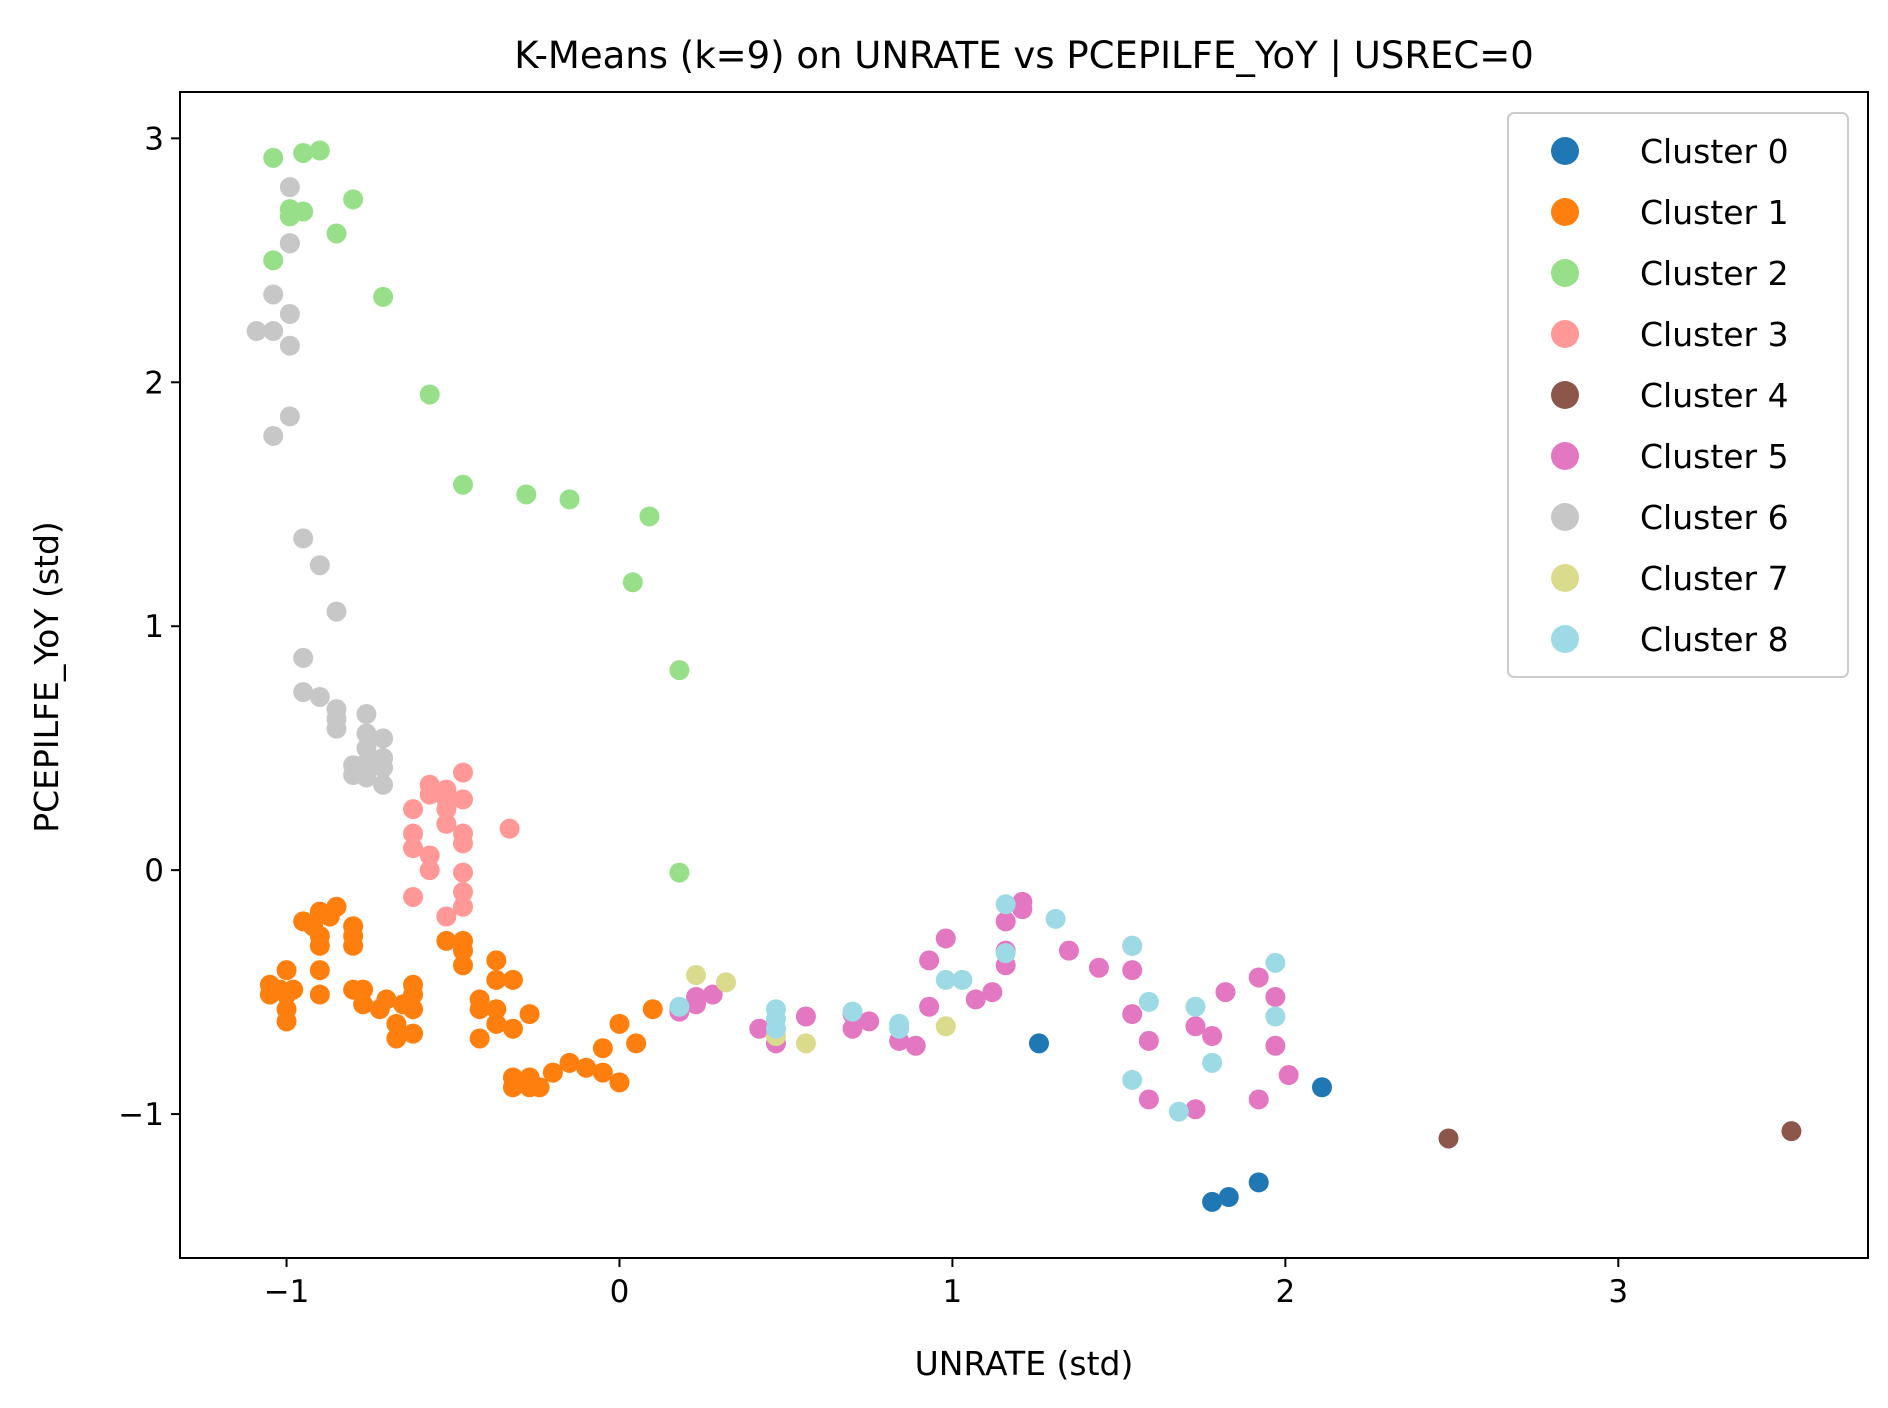 This screenshot has width=1888, height=1408. What do you see at coordinates (1714, 151) in the screenshot?
I see `legend-label-cluster-0: Cluster 0` at bounding box center [1714, 151].